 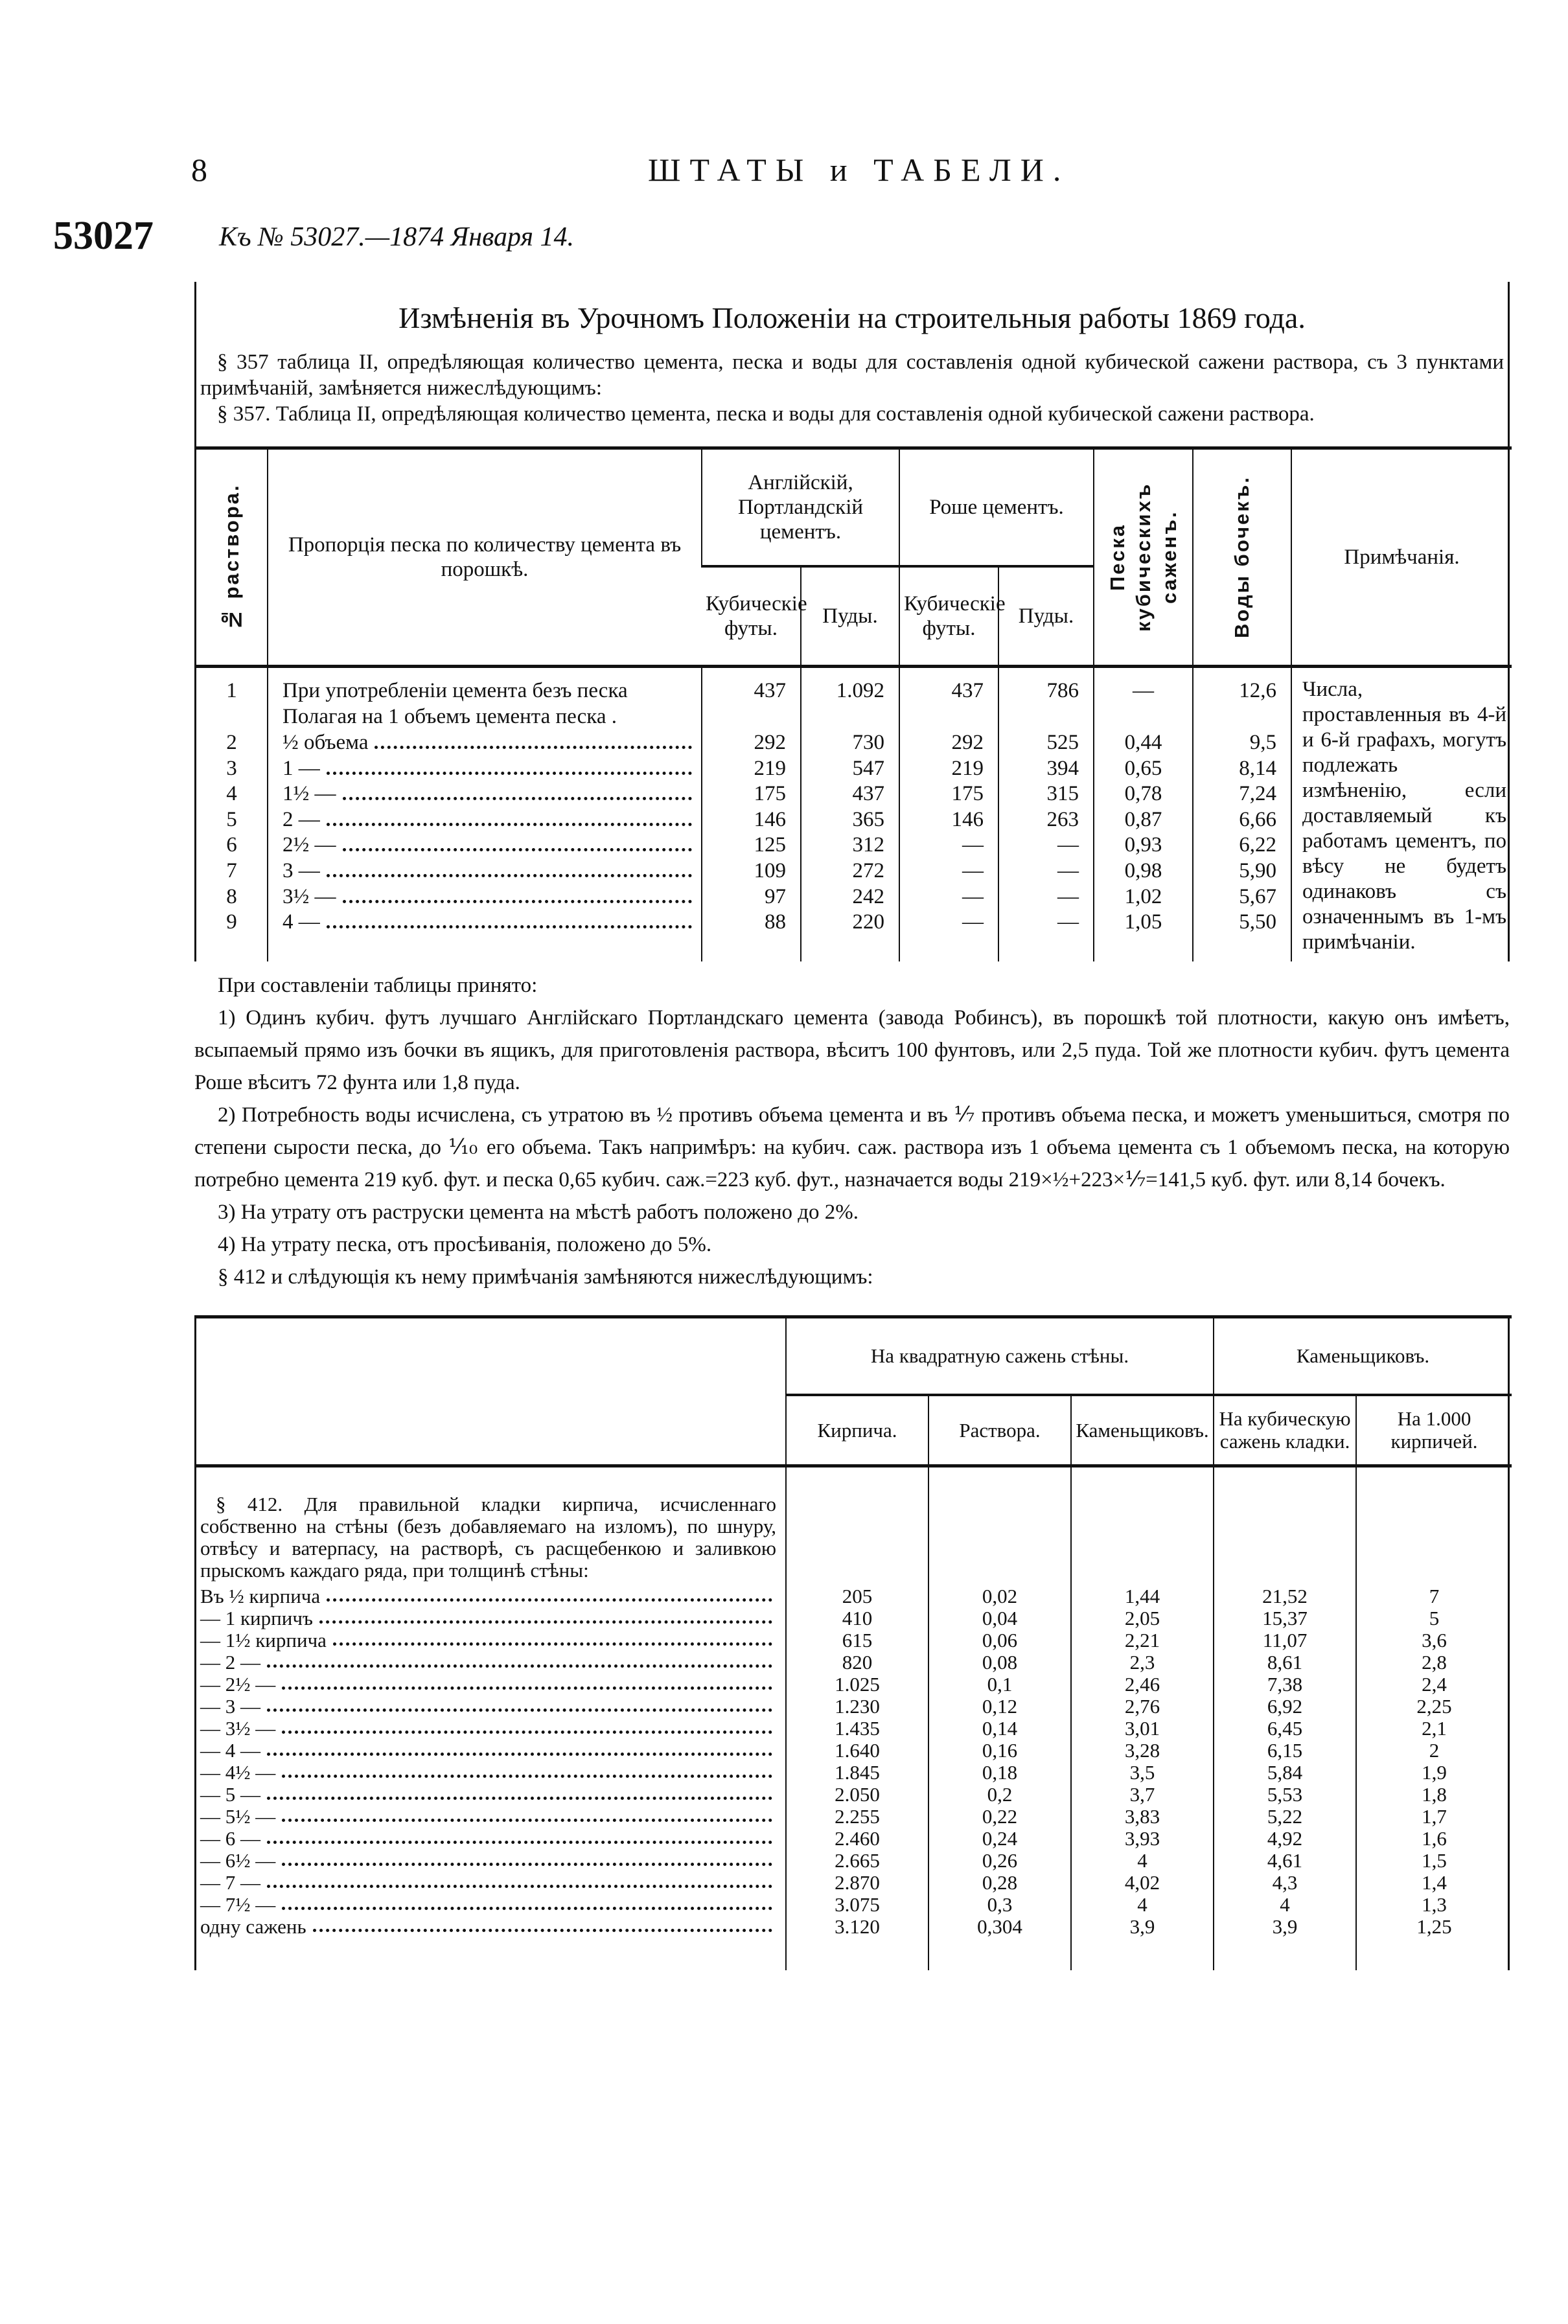 I want to click on row-label: Въ ½ кирпича, so click(x=491, y=1596).